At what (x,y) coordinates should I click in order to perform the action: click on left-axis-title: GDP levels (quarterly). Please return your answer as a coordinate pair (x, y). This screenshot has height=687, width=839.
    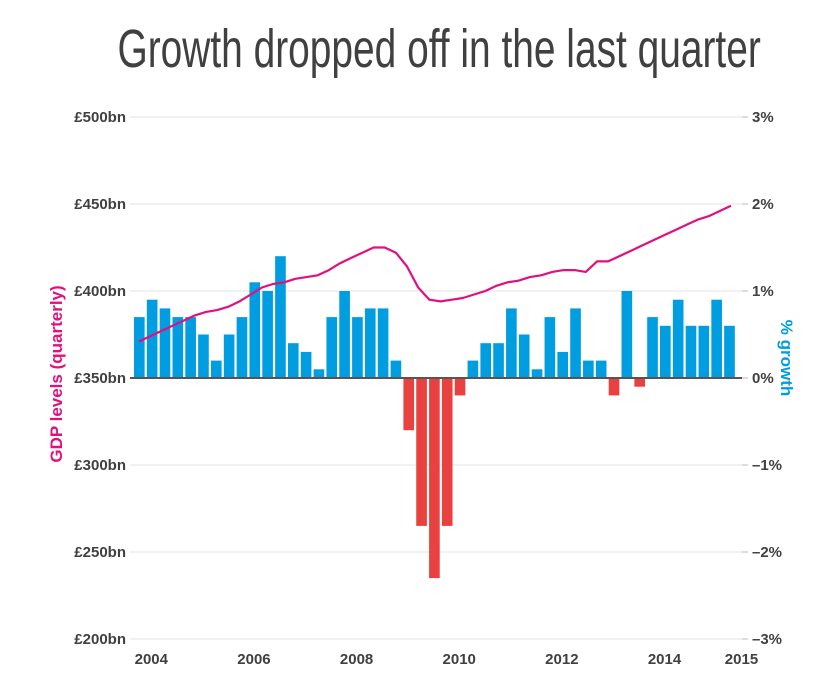
    Looking at the image, I should click on (56, 373).